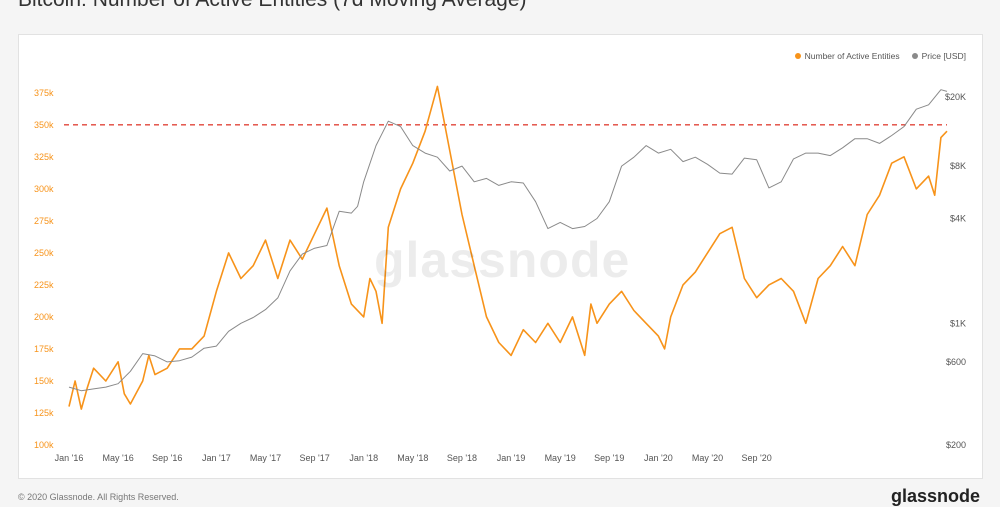  Describe the element at coordinates (935, 496) in the screenshot. I see `footer-logo: glassnode` at that location.